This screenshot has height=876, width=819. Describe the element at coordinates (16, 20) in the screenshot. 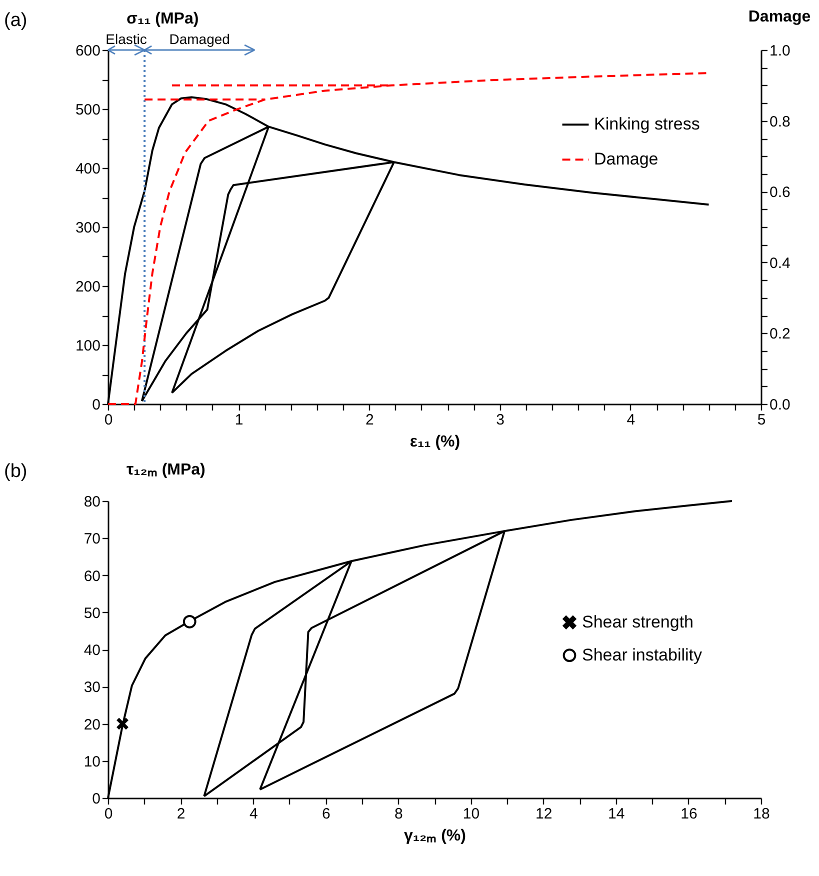

I see `text: (a)` at that location.